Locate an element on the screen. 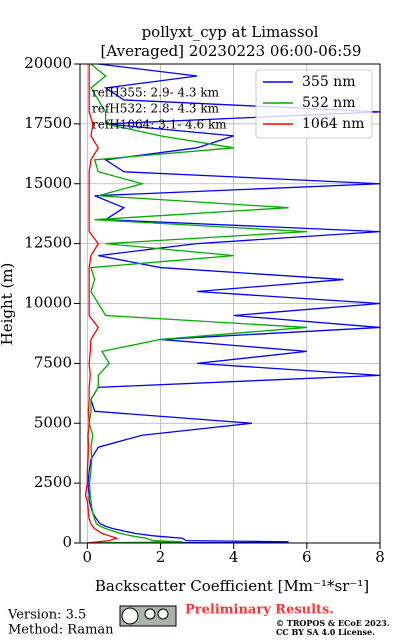 The height and width of the screenshot is (644, 400). legend-label: 1064 nm is located at coordinates (333, 124).